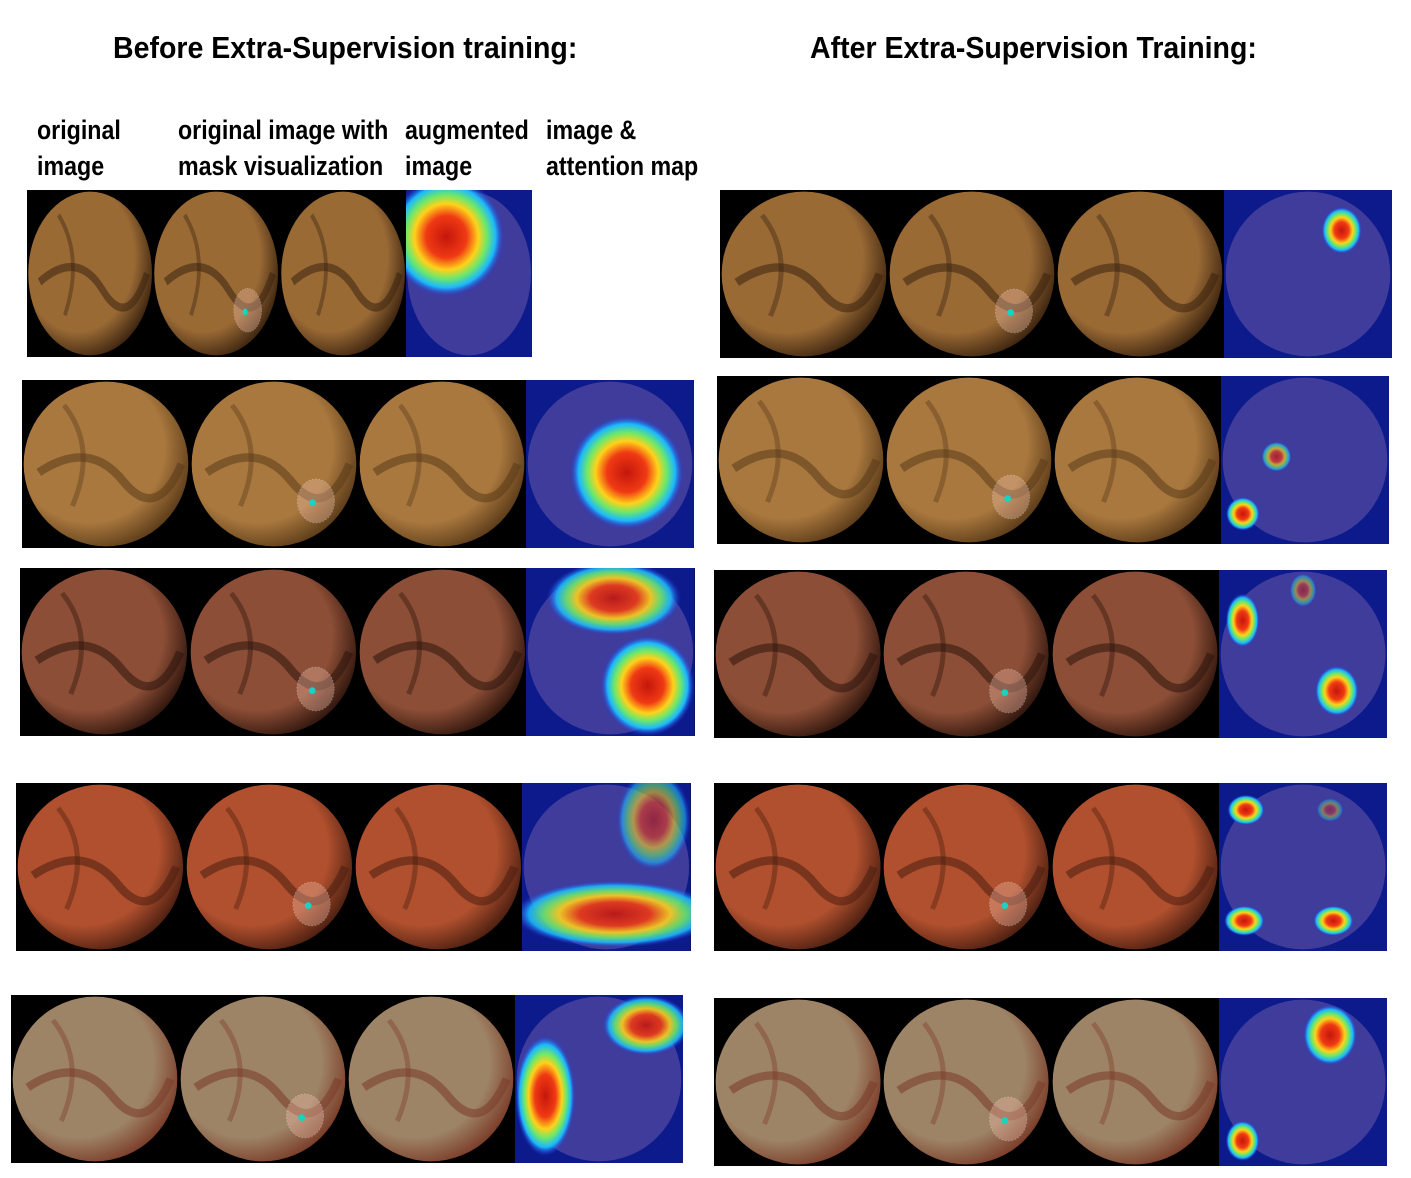 The image size is (1411, 1178). I want to click on before-row-4-original-image, so click(100, 867).